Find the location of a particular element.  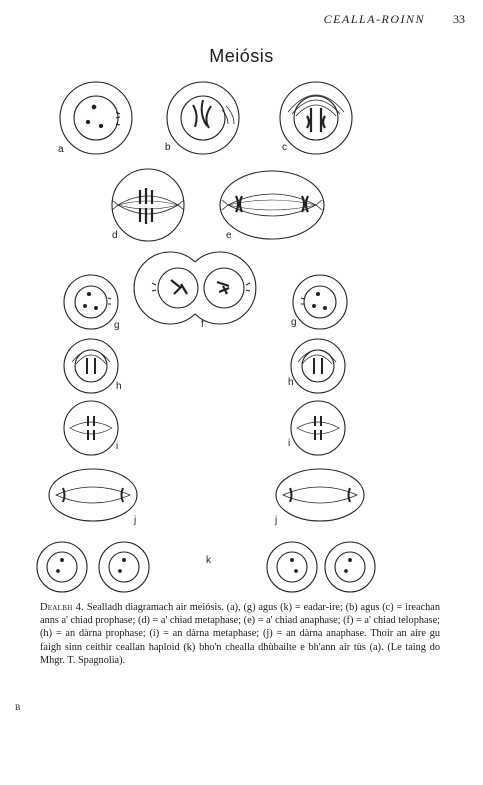

cell-i-left is located at coordinates (91, 428).